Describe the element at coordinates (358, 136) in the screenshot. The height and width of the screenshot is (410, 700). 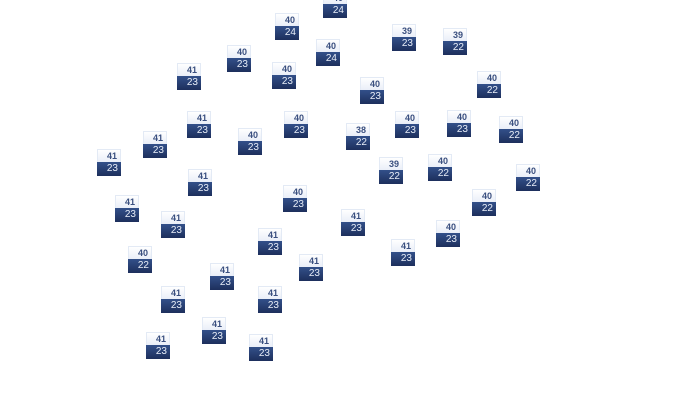
I see `map-marker: 38 22` at that location.